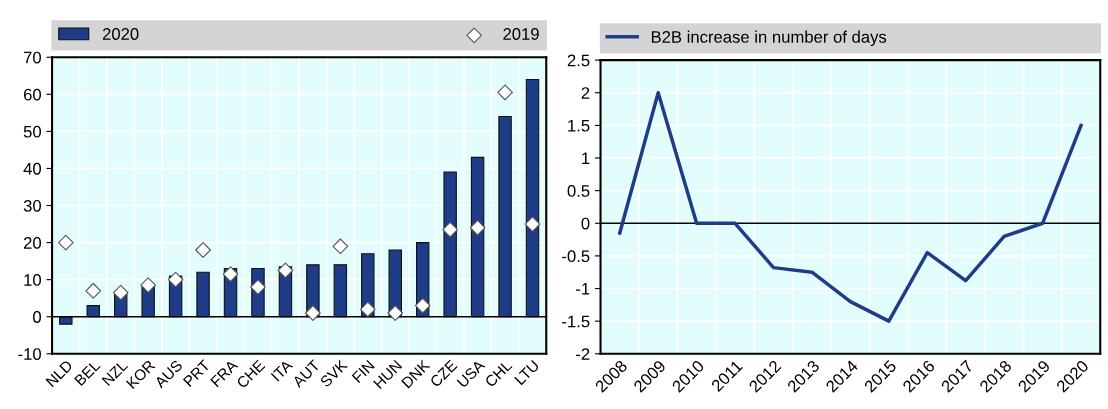 The height and width of the screenshot is (409, 1108). Describe the element at coordinates (521, 34) in the screenshot. I see `legend-label: 2019` at that location.